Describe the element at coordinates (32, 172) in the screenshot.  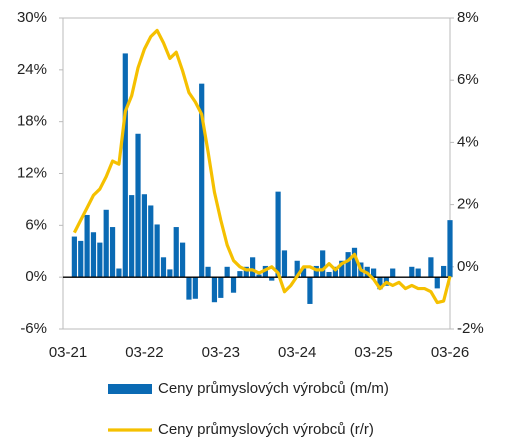
I see `y-tick-label: 12%` at that location.